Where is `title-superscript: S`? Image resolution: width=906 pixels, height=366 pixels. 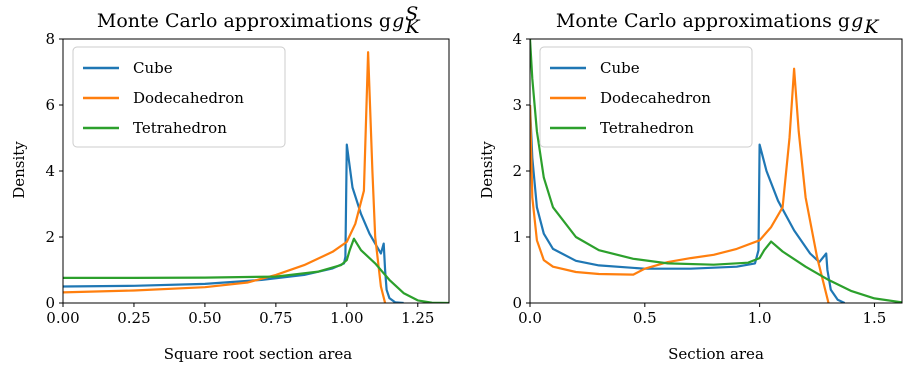
title-superscript: S is located at coordinates (411, 14).